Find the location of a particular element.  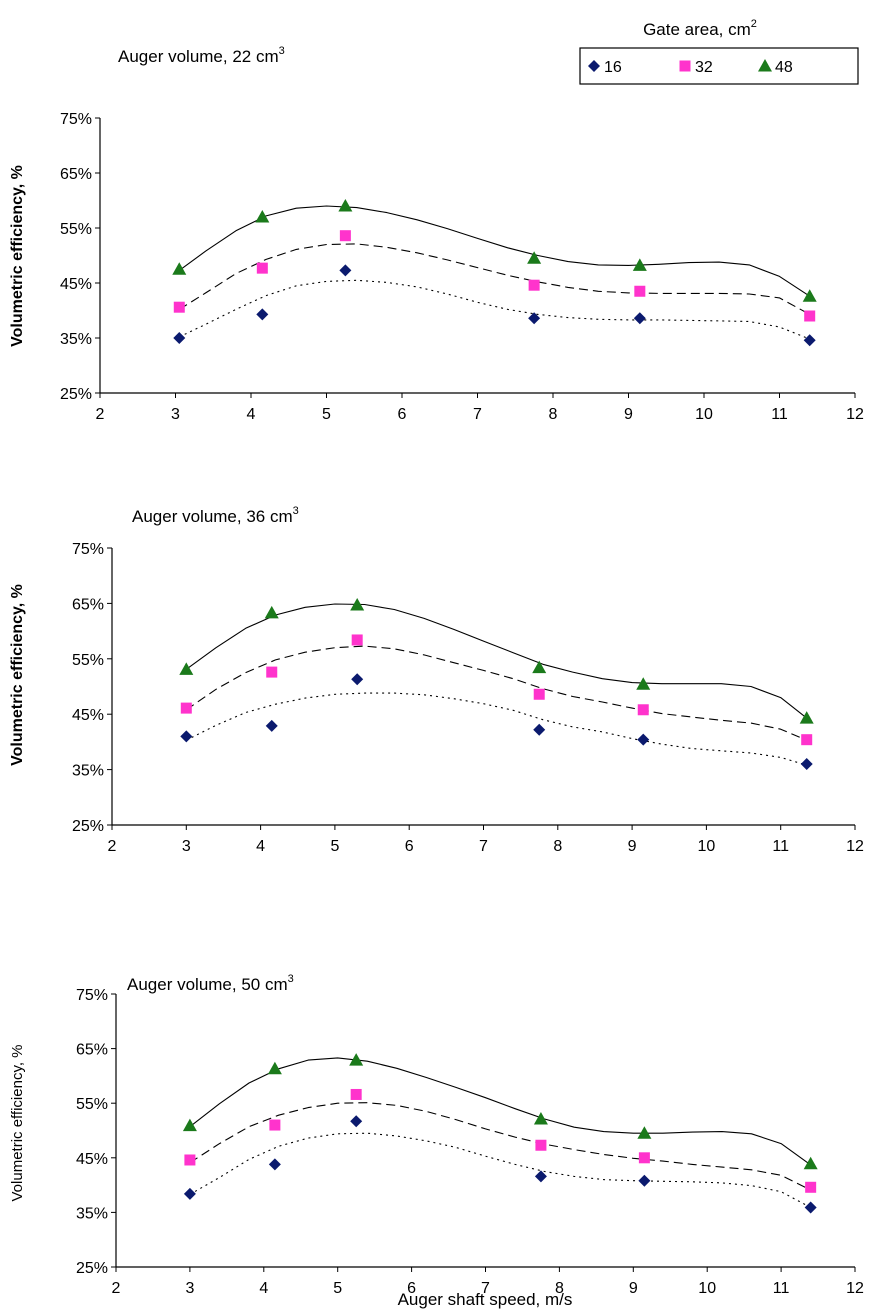

legend-label-48: 48 is located at coordinates (784, 67).